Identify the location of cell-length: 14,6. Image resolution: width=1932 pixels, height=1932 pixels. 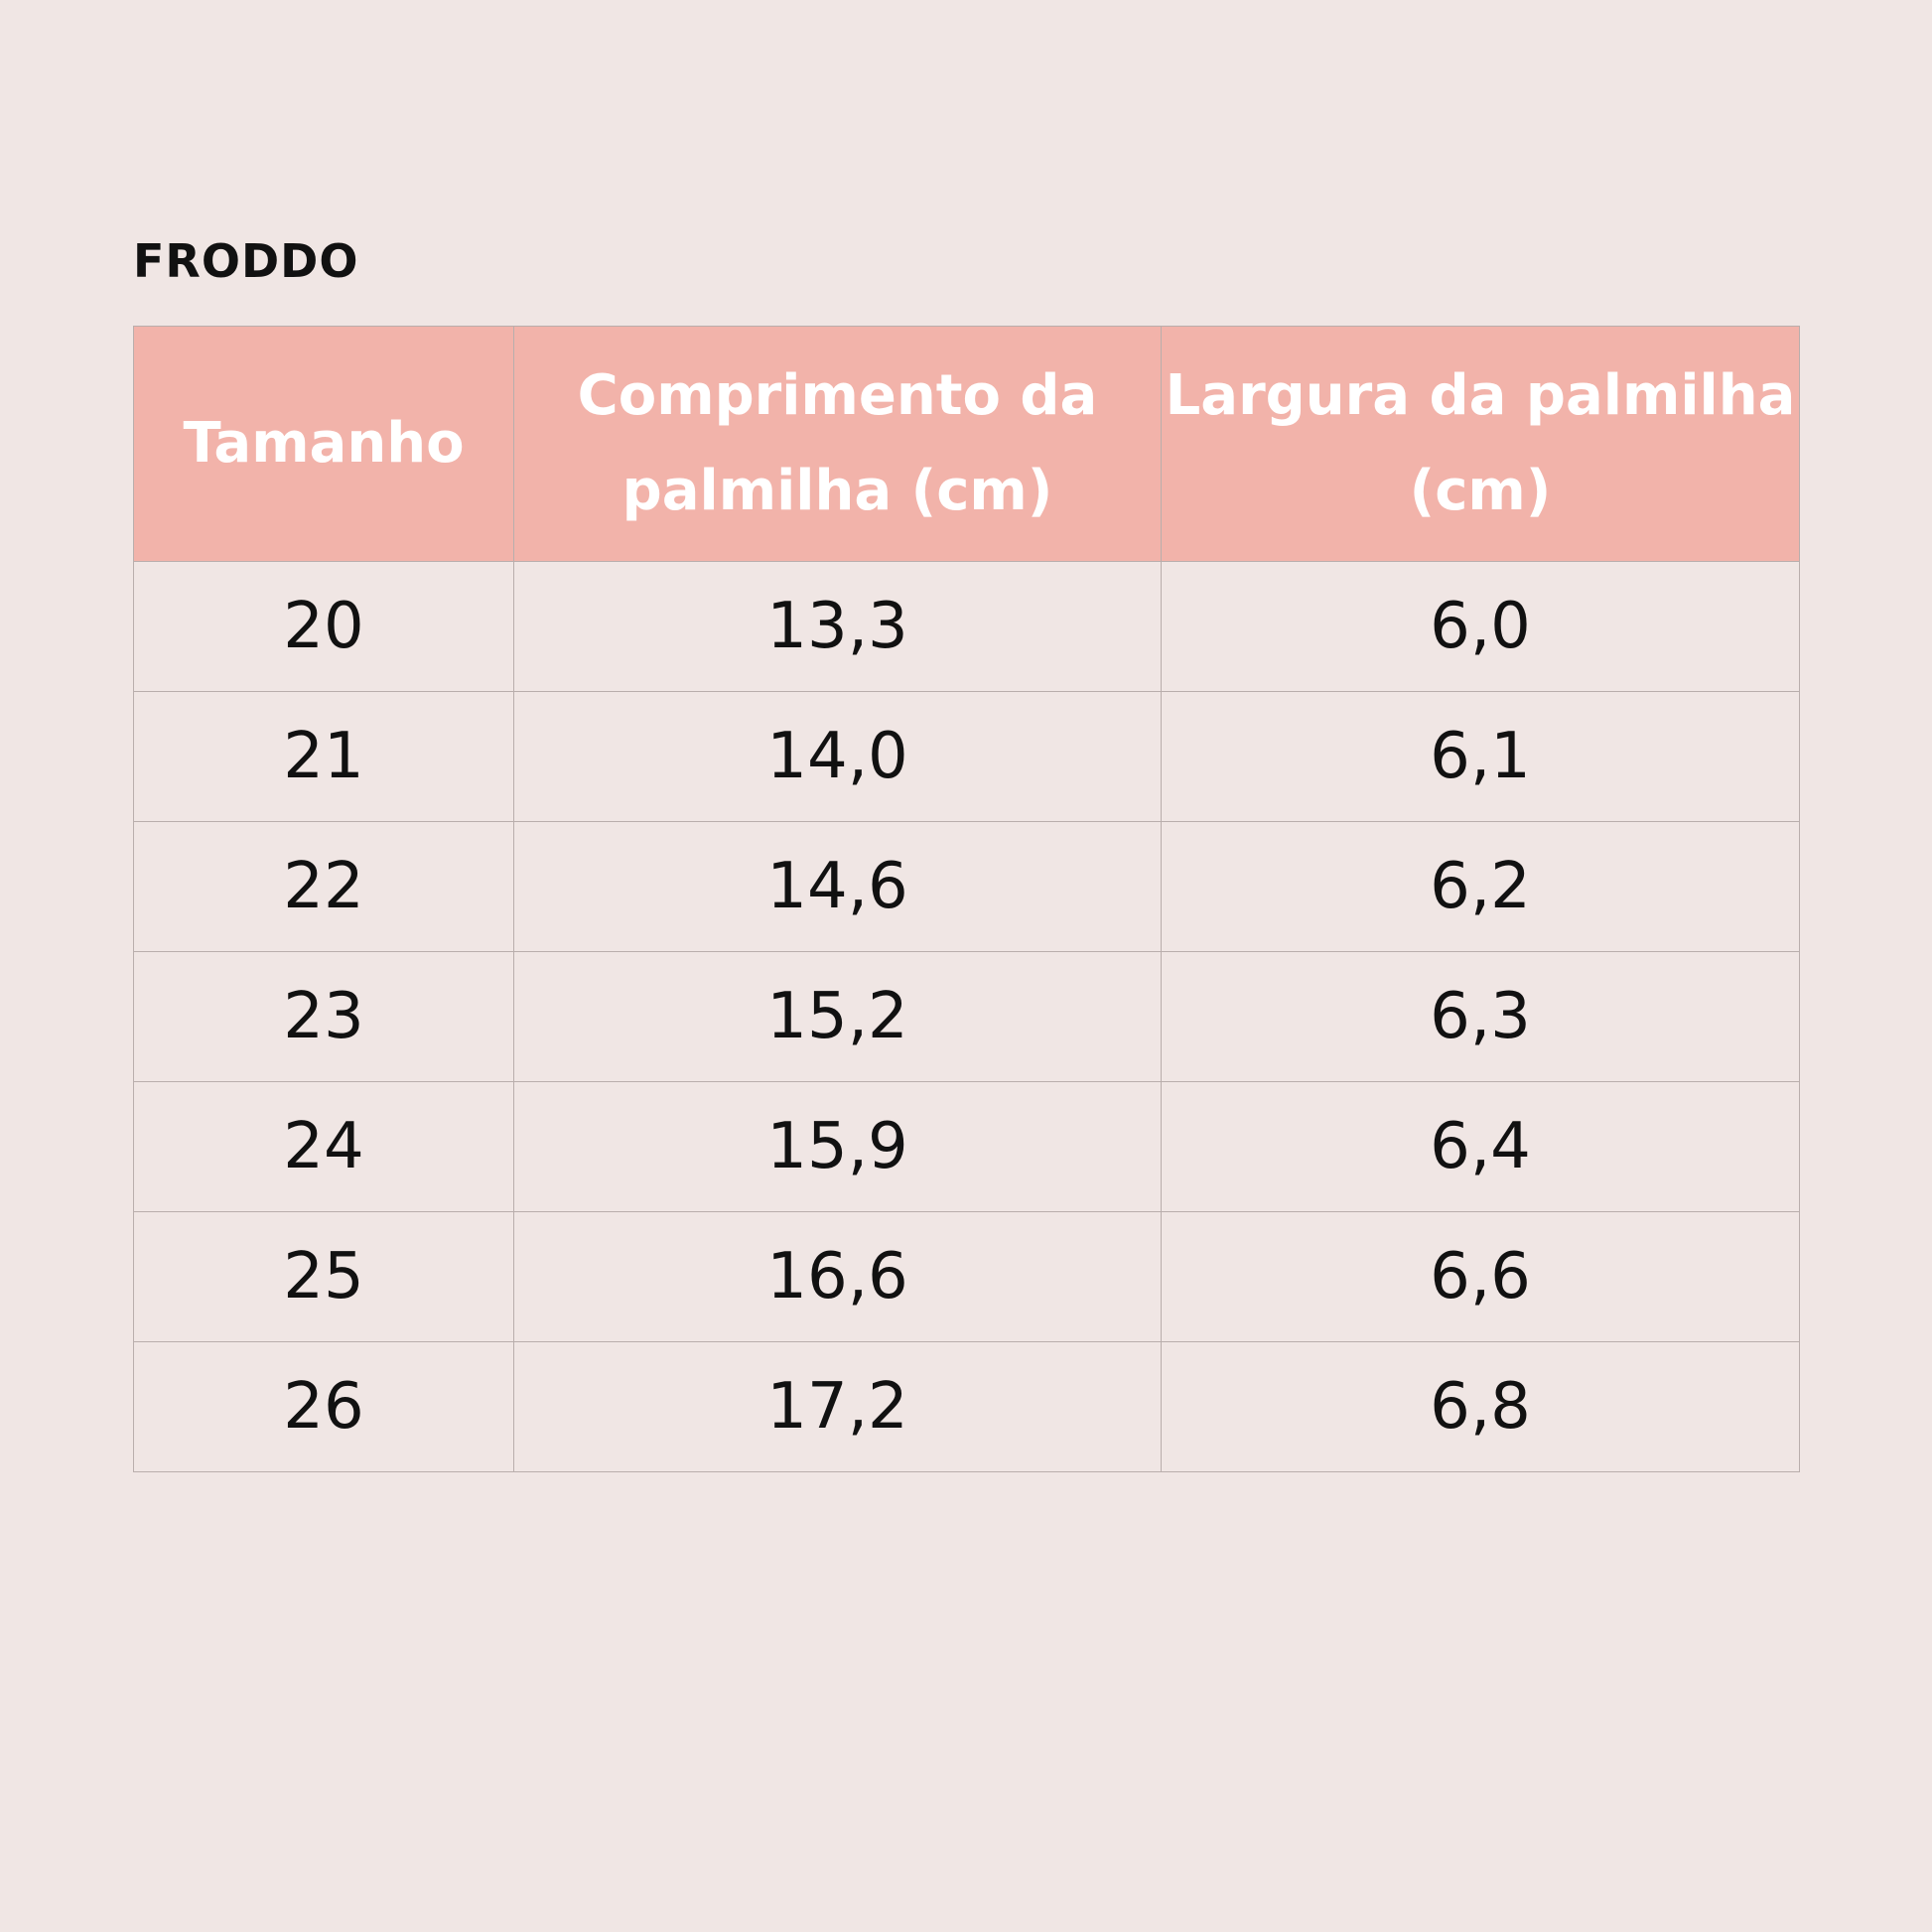
(837, 886).